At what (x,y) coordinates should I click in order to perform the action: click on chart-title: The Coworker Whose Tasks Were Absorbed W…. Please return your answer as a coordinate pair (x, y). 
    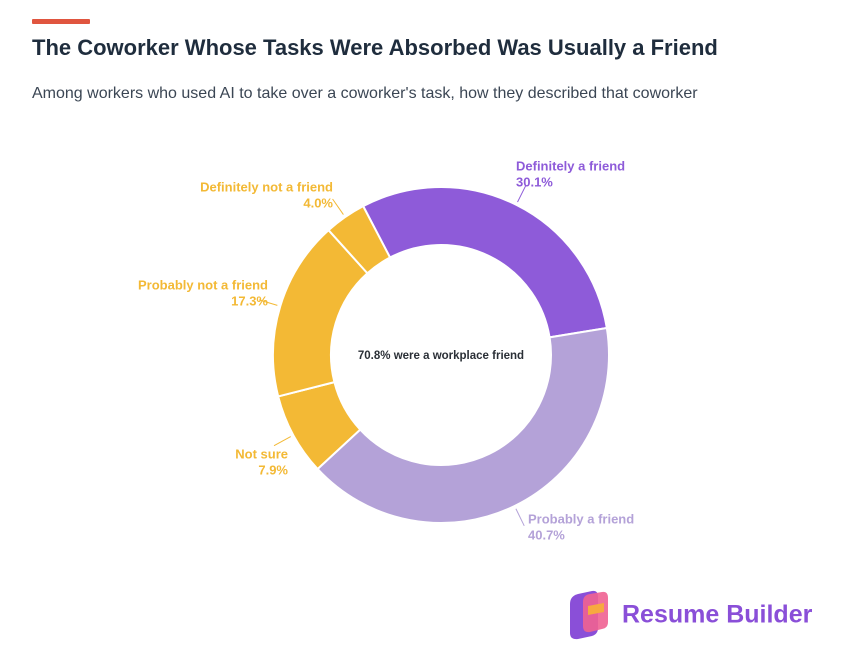
    Looking at the image, I should click on (375, 47).